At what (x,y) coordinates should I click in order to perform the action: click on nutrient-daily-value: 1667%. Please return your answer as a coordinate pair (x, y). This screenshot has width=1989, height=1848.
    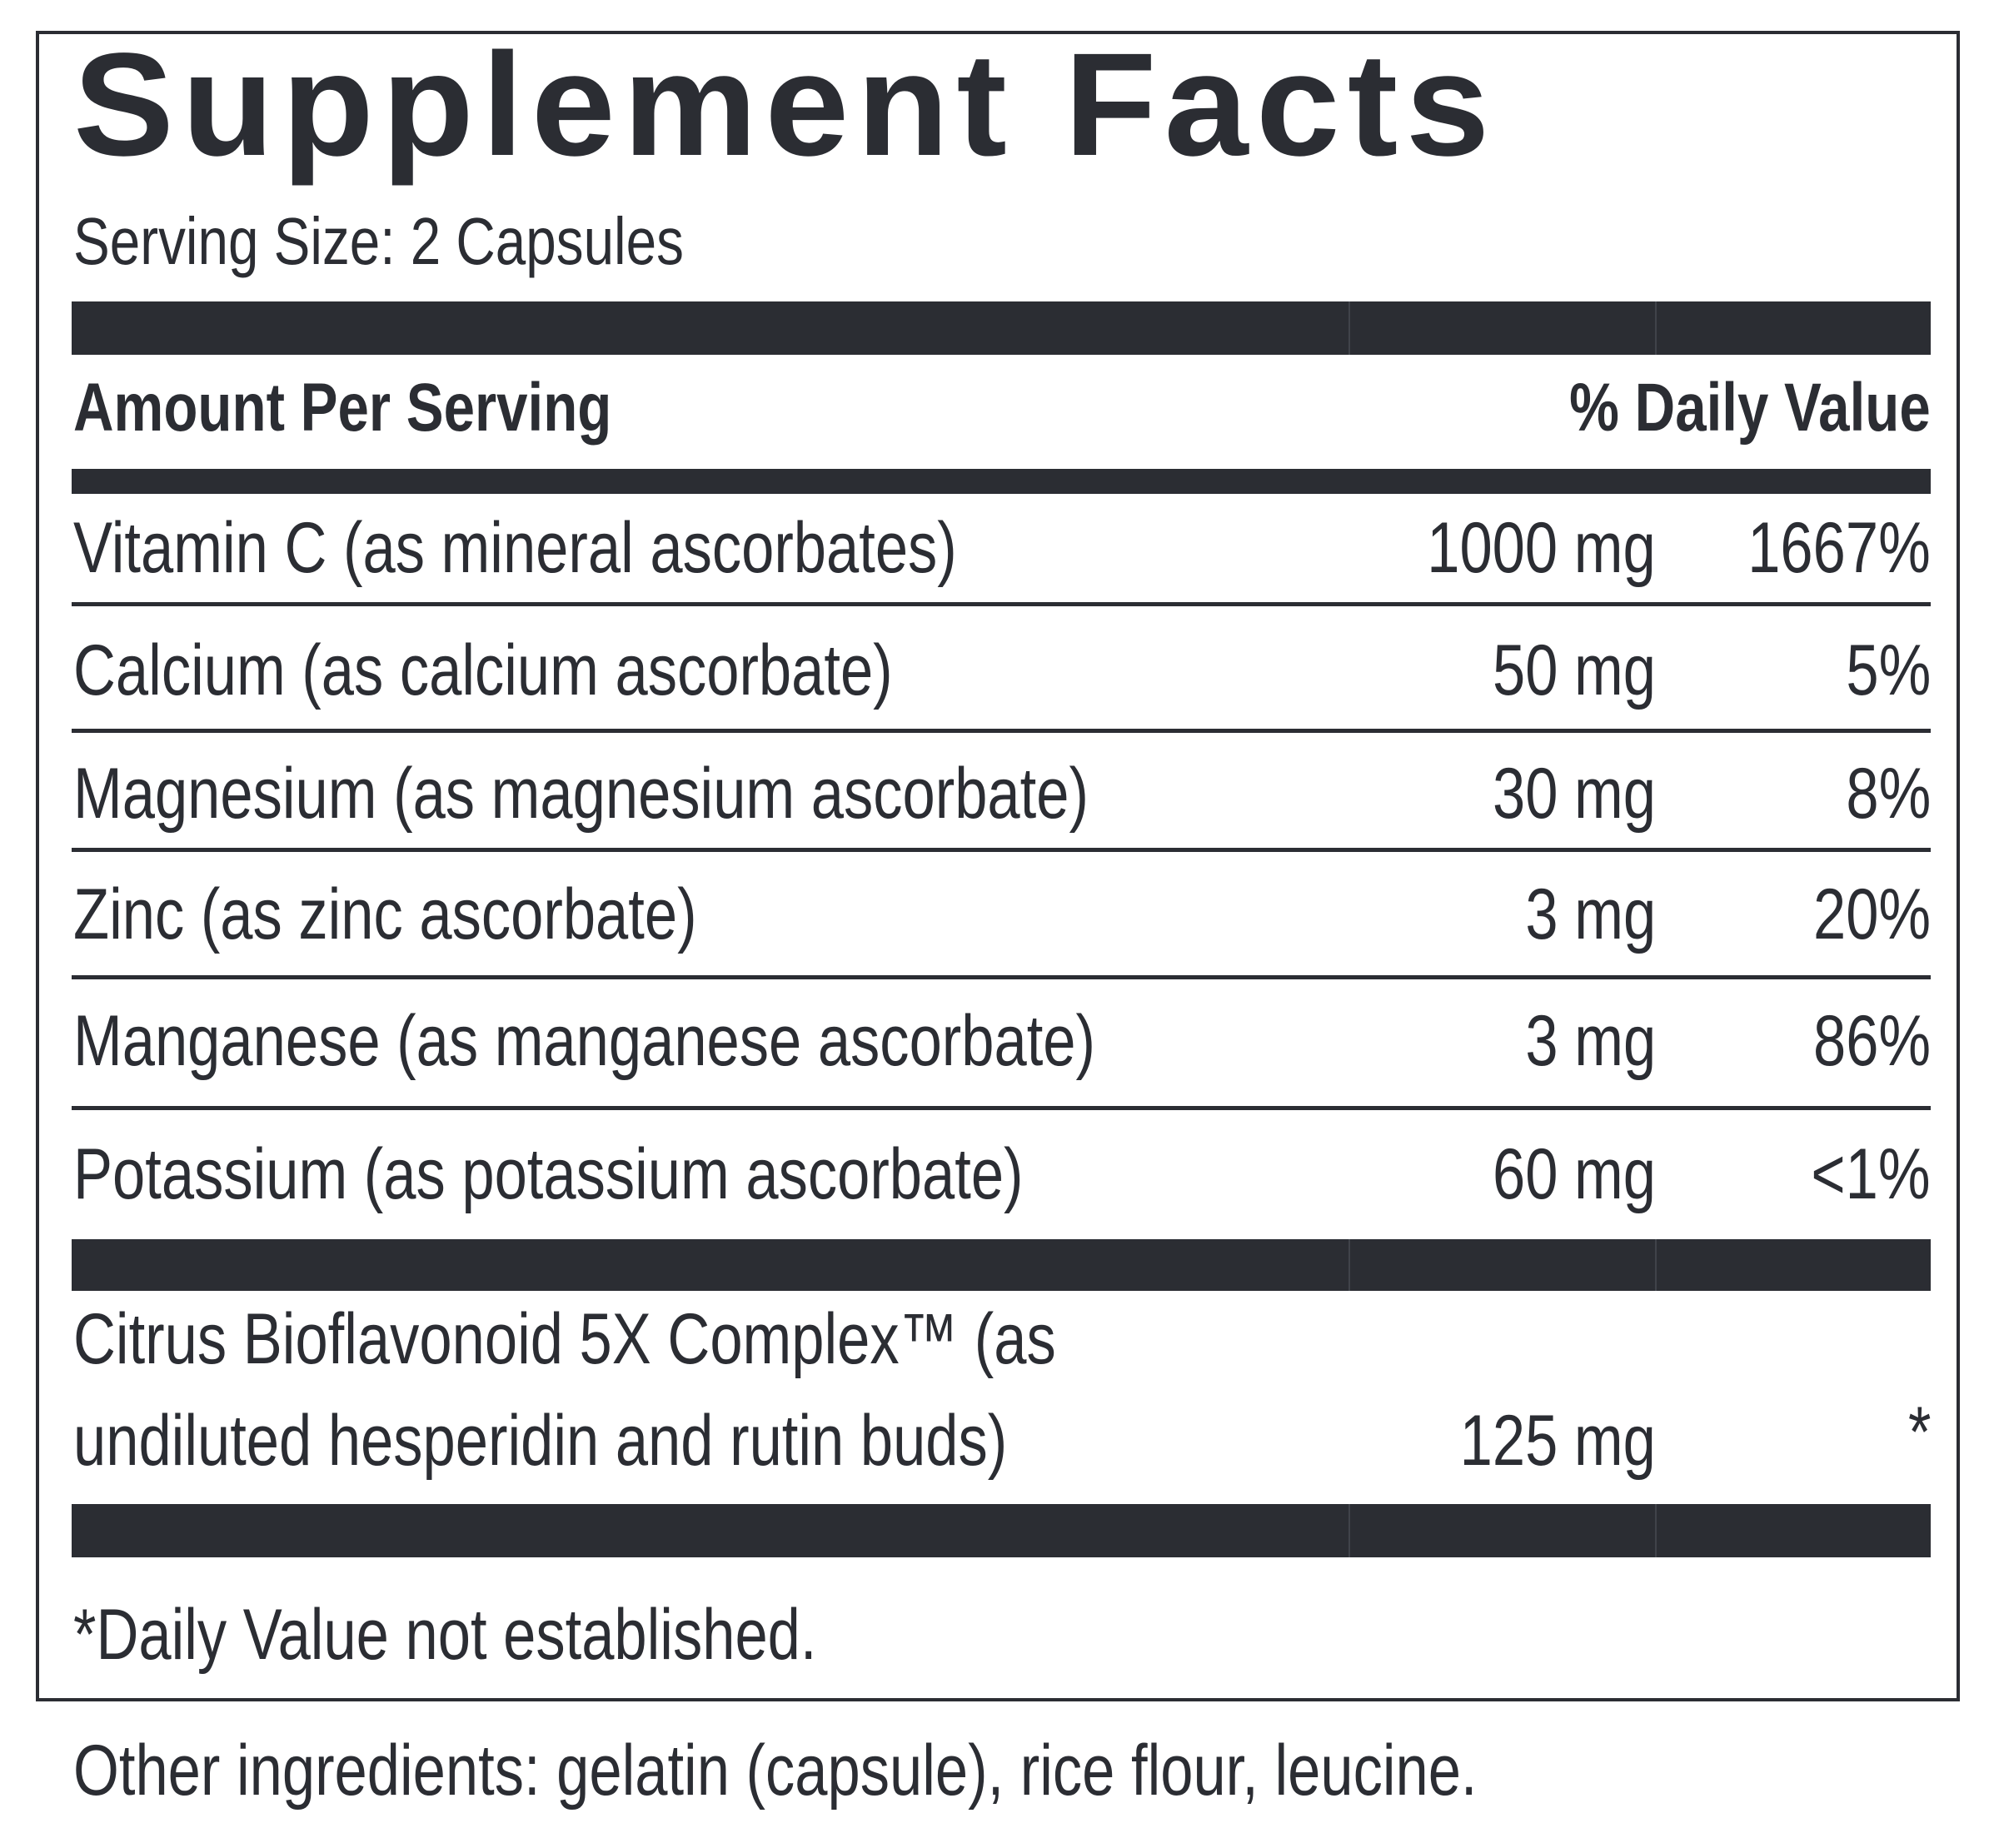
    Looking at the image, I should click on (1839, 548).